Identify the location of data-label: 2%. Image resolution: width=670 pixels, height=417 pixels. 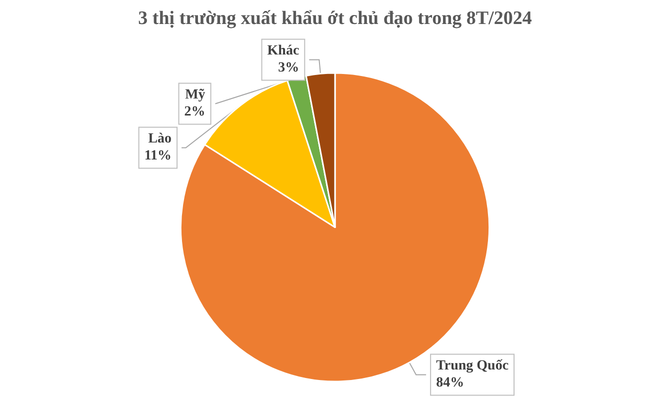
(195, 112).